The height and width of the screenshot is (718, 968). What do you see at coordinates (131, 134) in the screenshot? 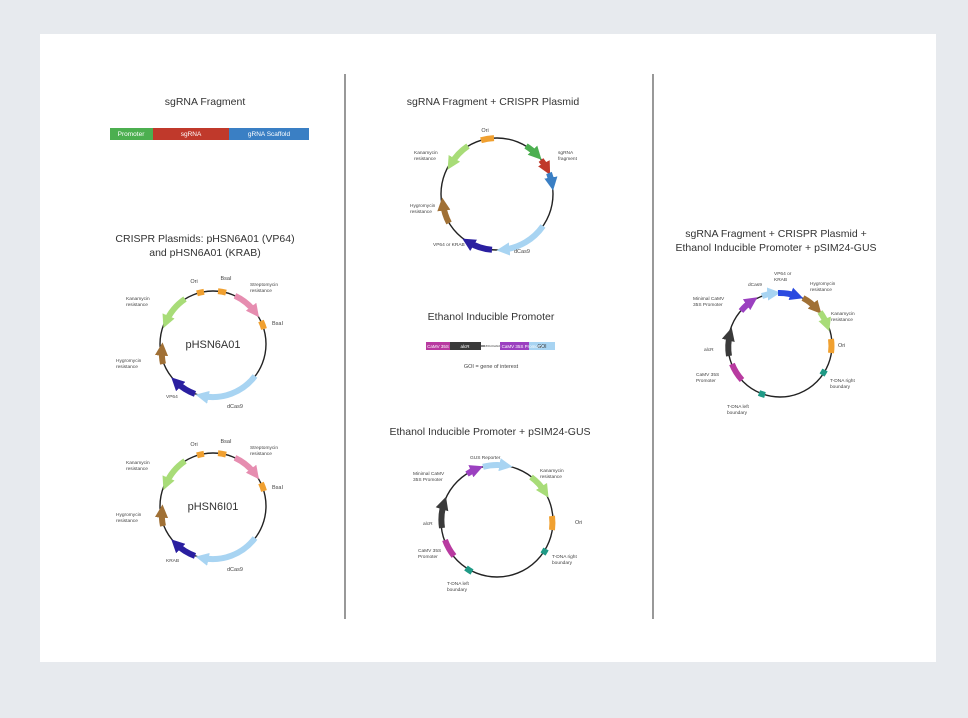
I see `promoter-segment` at bounding box center [131, 134].